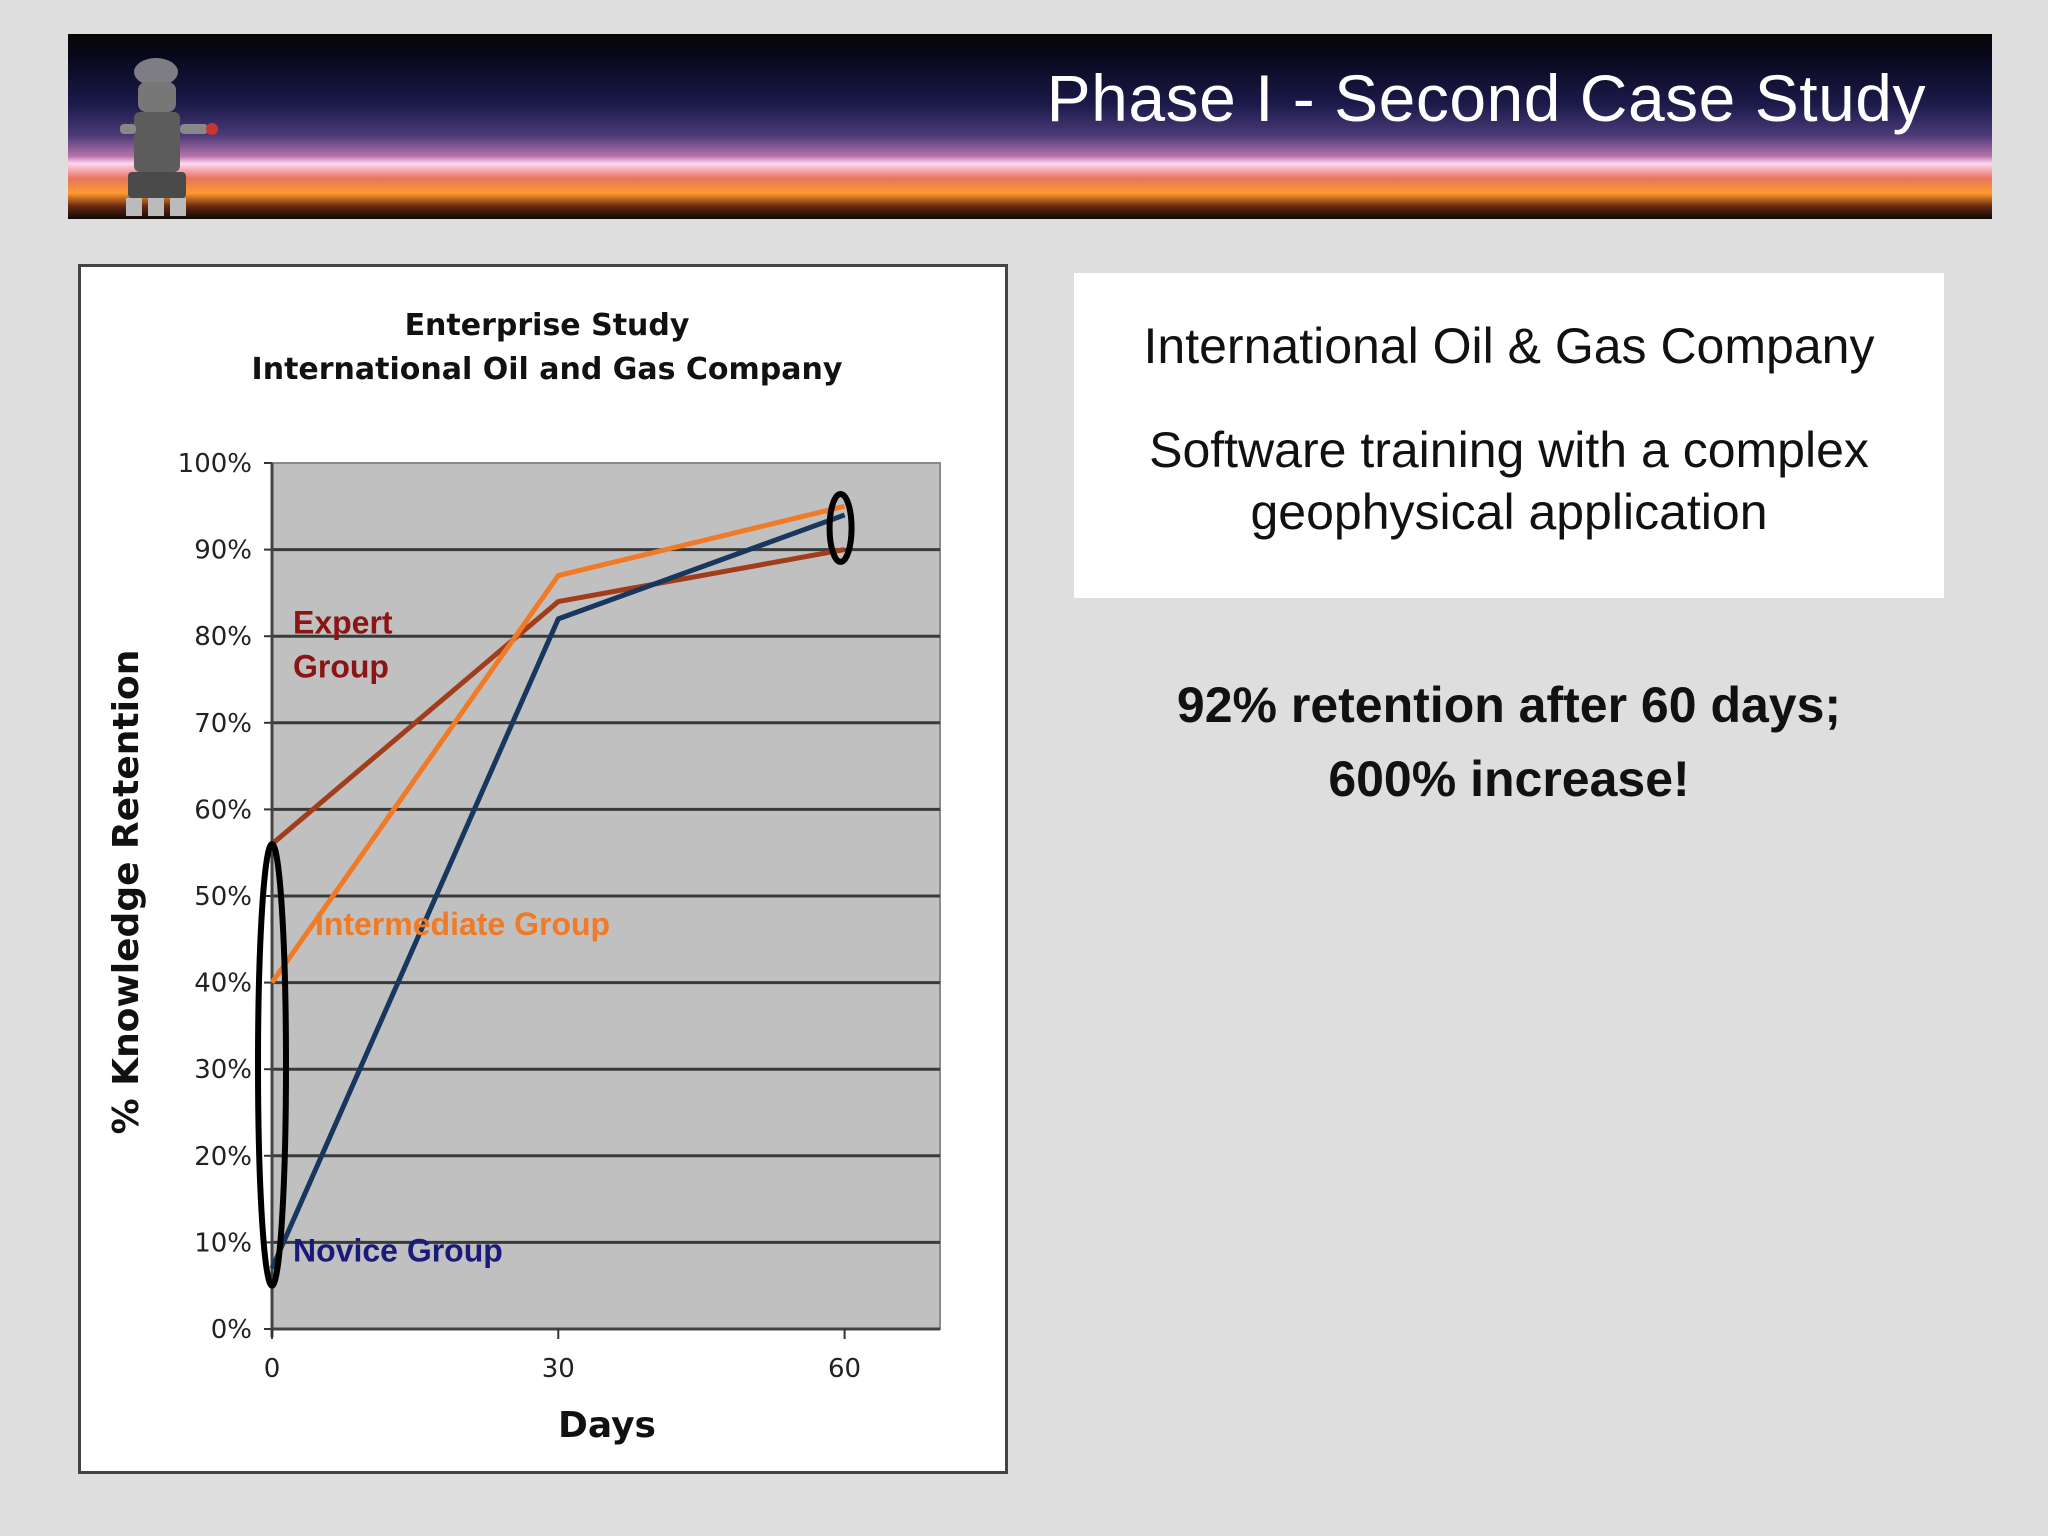  I want to click on series-label-1: Expert Group, so click(343, 645).